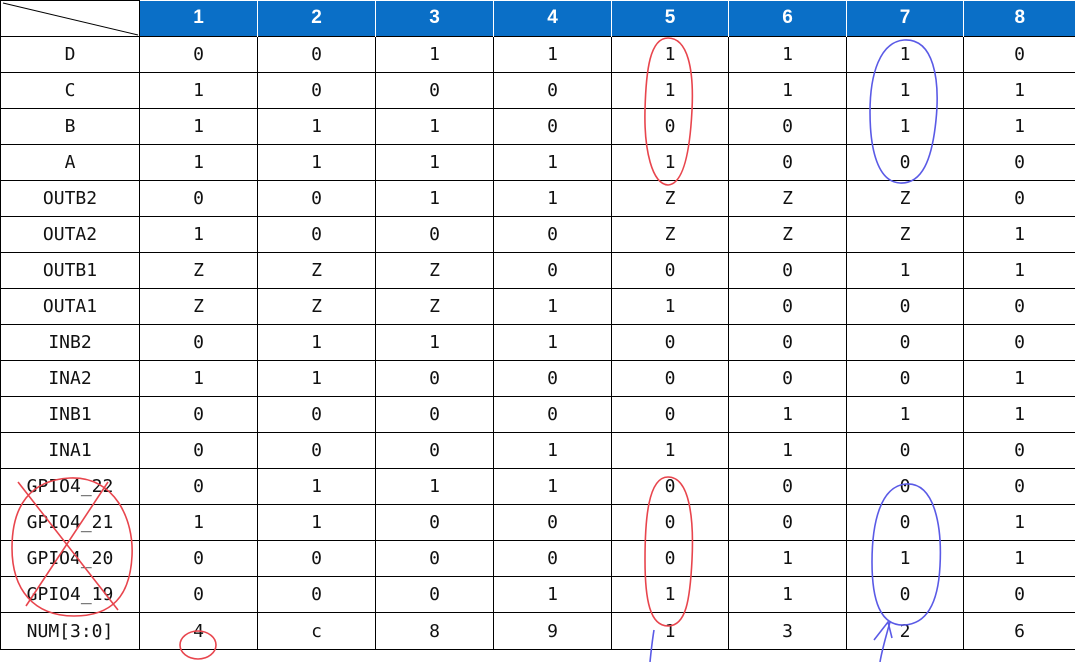 This screenshot has height=662, width=1075. What do you see at coordinates (537, 198) in the screenshot?
I see `table-row: OUTB2 0 0 1 1 Z Z Z 0` at bounding box center [537, 198].